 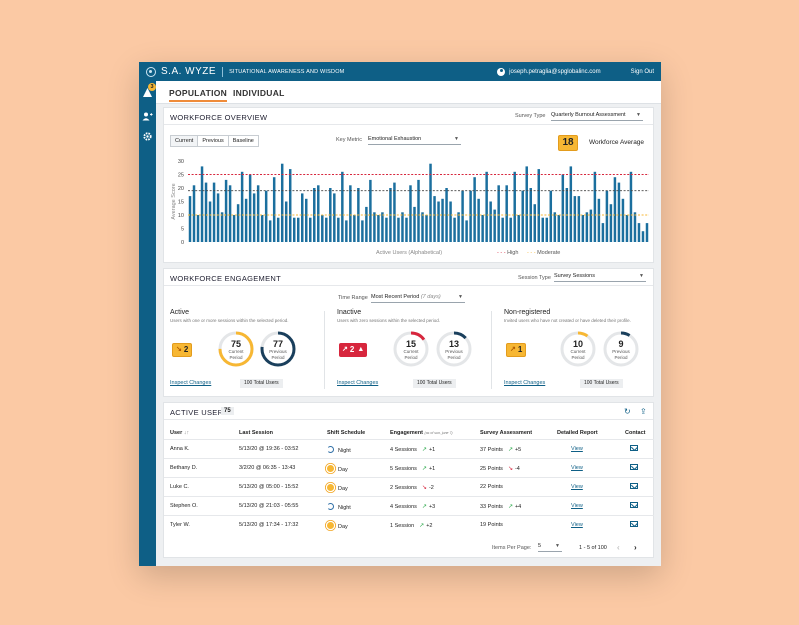 I want to click on key-metric-select: Emotional Exhaustion ▼, so click(x=414, y=140).